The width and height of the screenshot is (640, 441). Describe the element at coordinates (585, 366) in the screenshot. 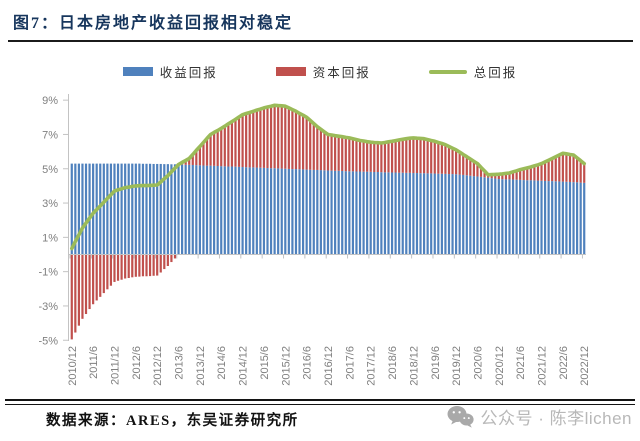

I see `svg-text: 2022/12` at that location.